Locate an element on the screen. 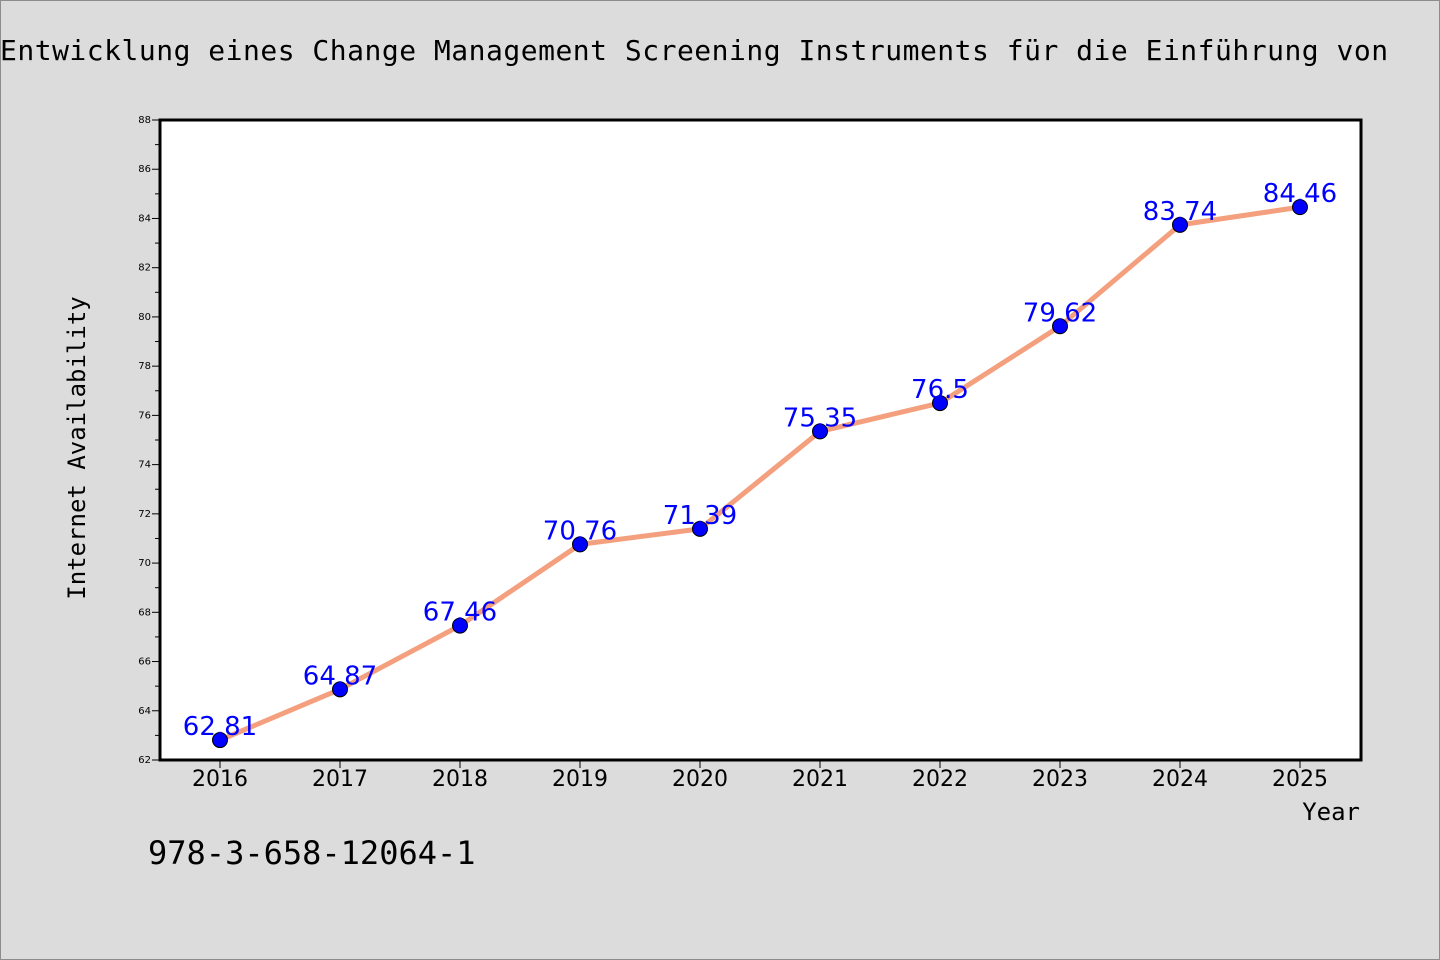 The height and width of the screenshot is (960, 1440). x-tick-label: 2021 is located at coordinates (820, 779).